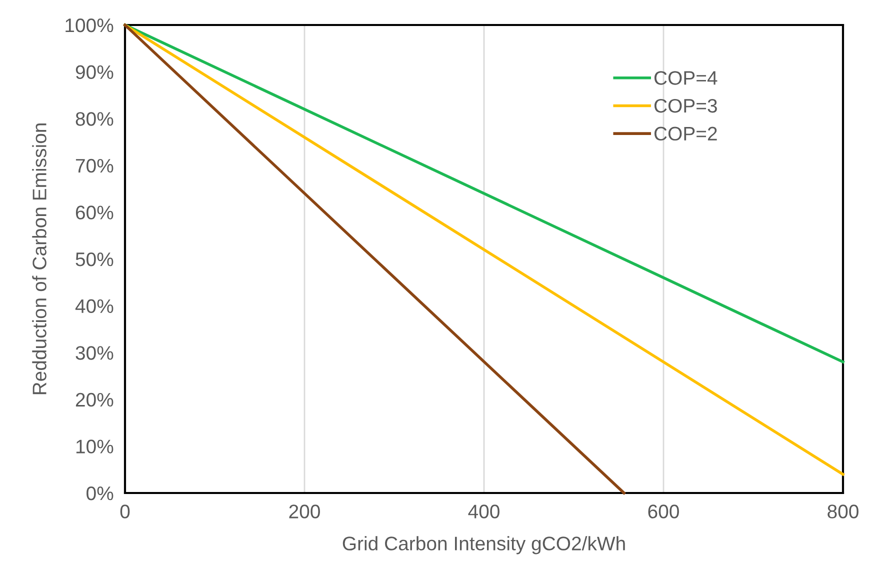  What do you see at coordinates (90, 25) in the screenshot?
I see `y-tick-label: 100%` at bounding box center [90, 25].